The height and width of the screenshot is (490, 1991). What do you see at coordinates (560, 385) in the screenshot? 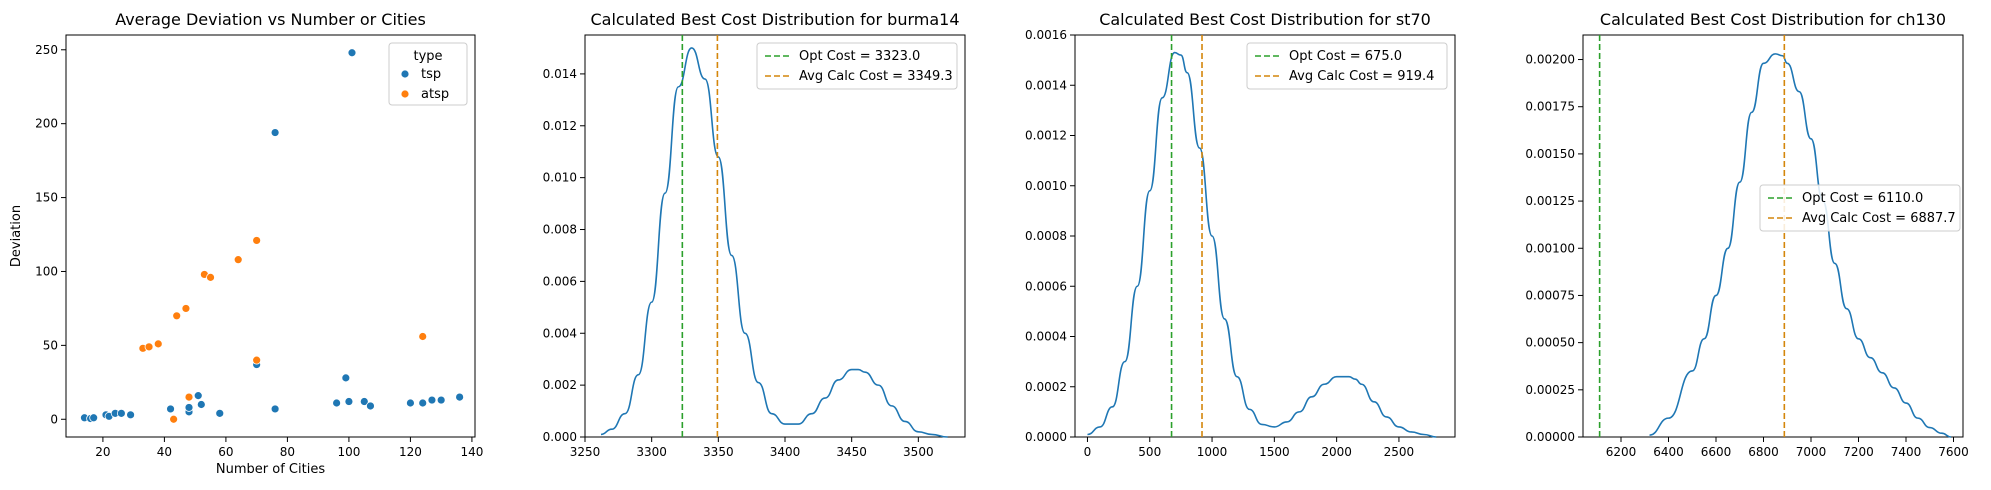
I see `y-tick-label: 0.002` at bounding box center [560, 385].